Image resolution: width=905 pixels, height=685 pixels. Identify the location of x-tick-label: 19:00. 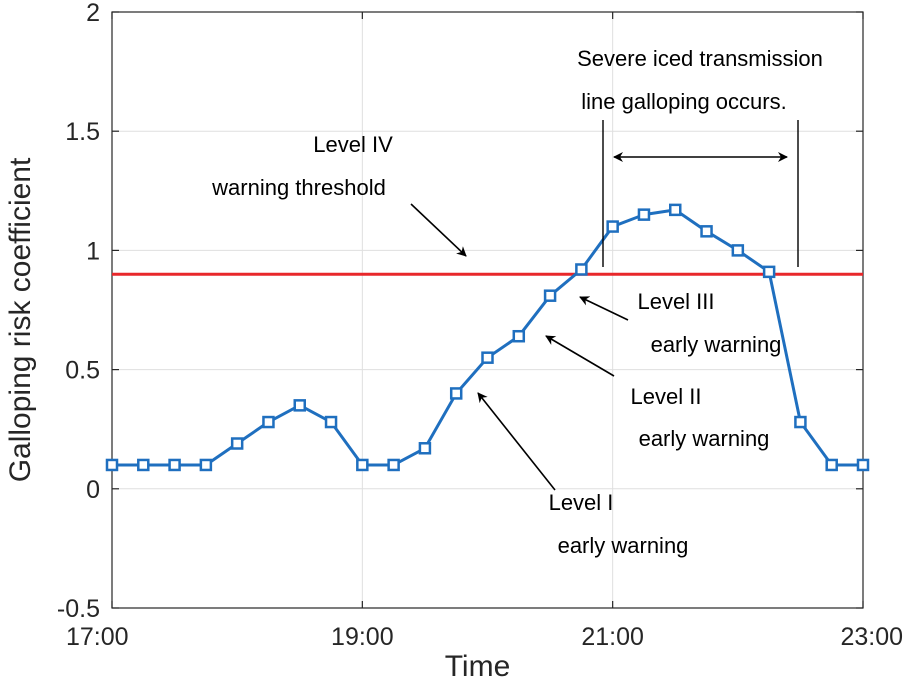
(362, 637).